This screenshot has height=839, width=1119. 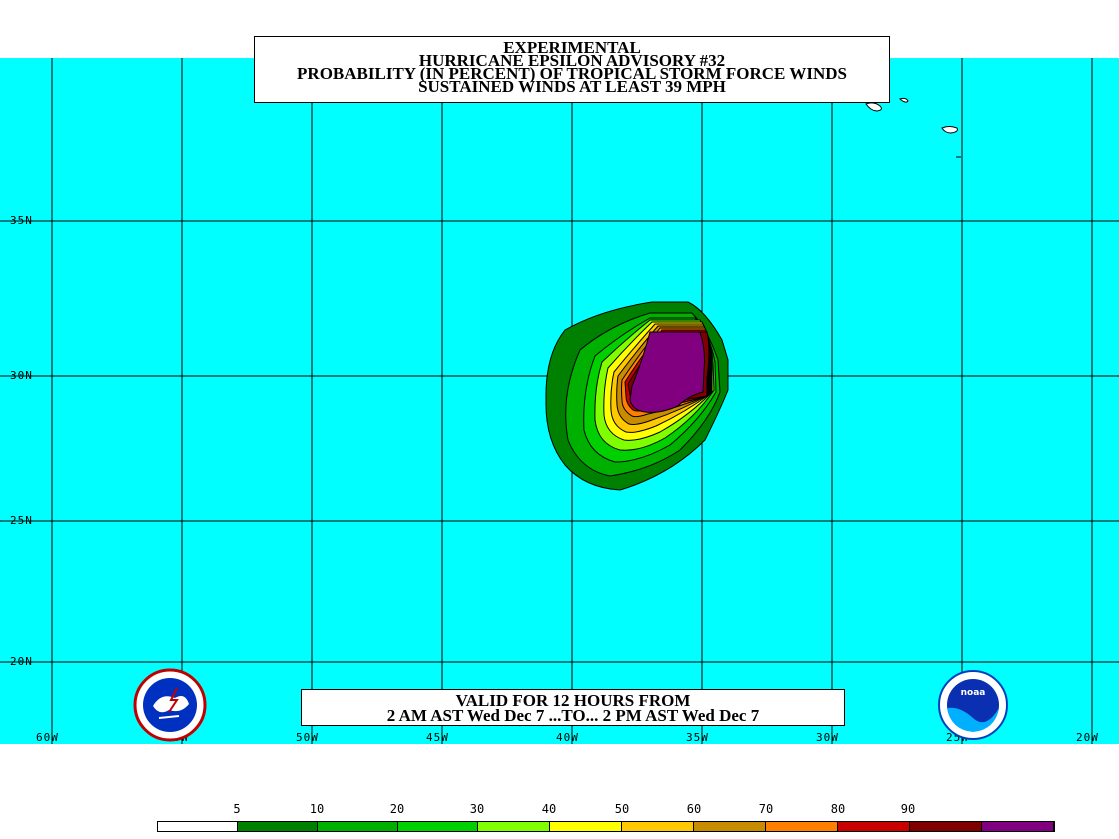 What do you see at coordinates (397, 809) in the screenshot?
I see `legend-tick-20: 20` at bounding box center [397, 809].